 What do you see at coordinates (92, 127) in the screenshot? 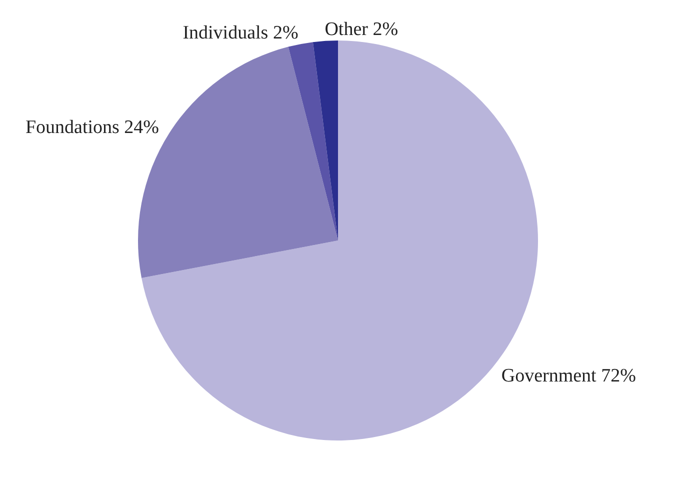
I see `slice-label: Foundations 24%` at bounding box center [92, 127].